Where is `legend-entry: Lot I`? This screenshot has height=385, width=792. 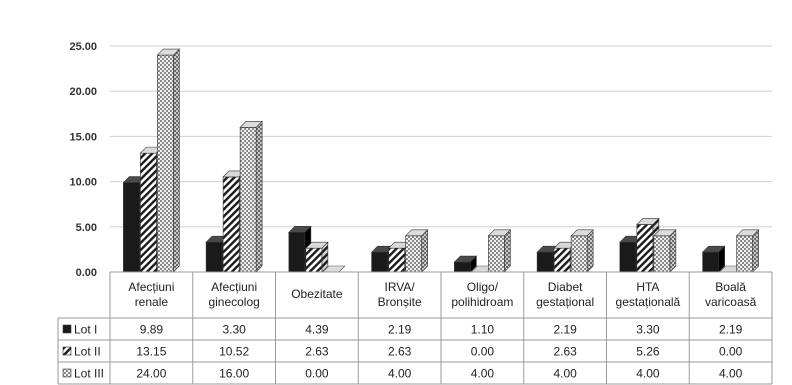
legend-entry: Lot I is located at coordinates (79, 330).